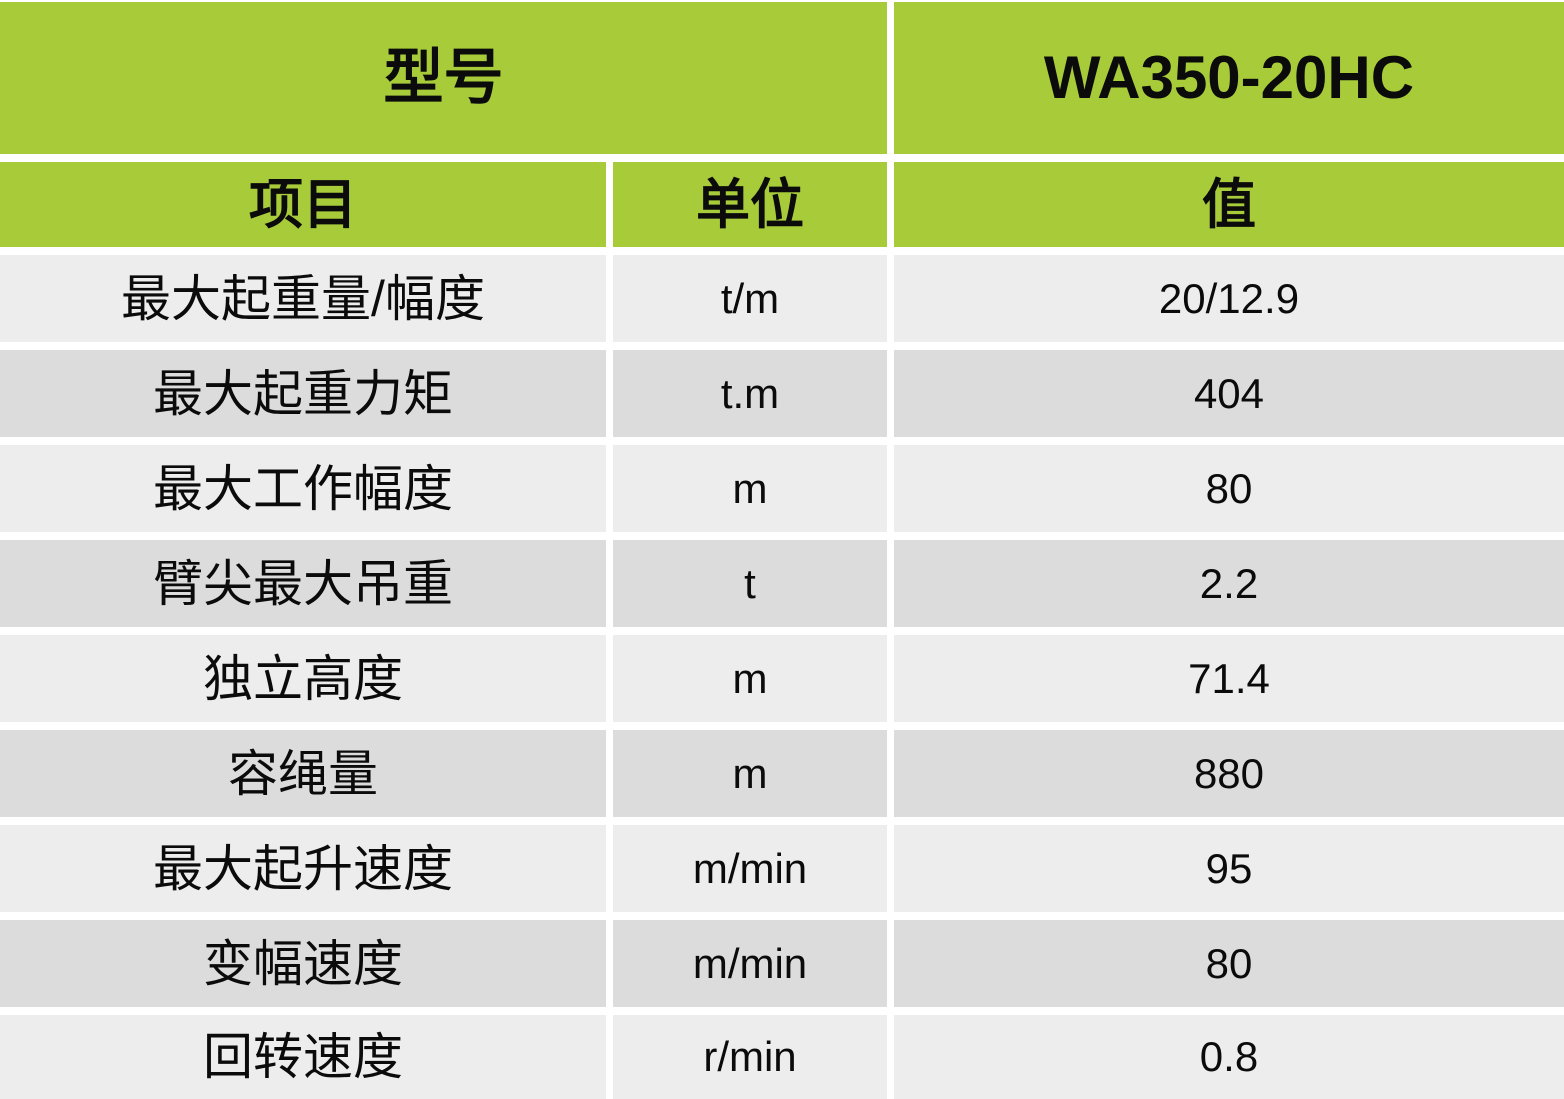  I want to click on row-unit: t.m, so click(750, 393).